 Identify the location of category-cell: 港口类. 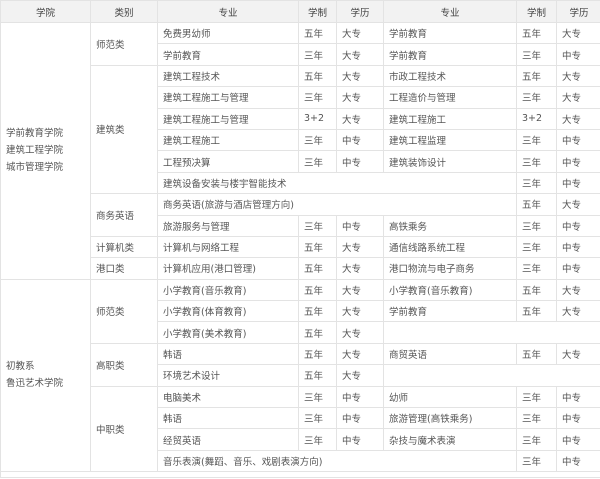
(124, 268).